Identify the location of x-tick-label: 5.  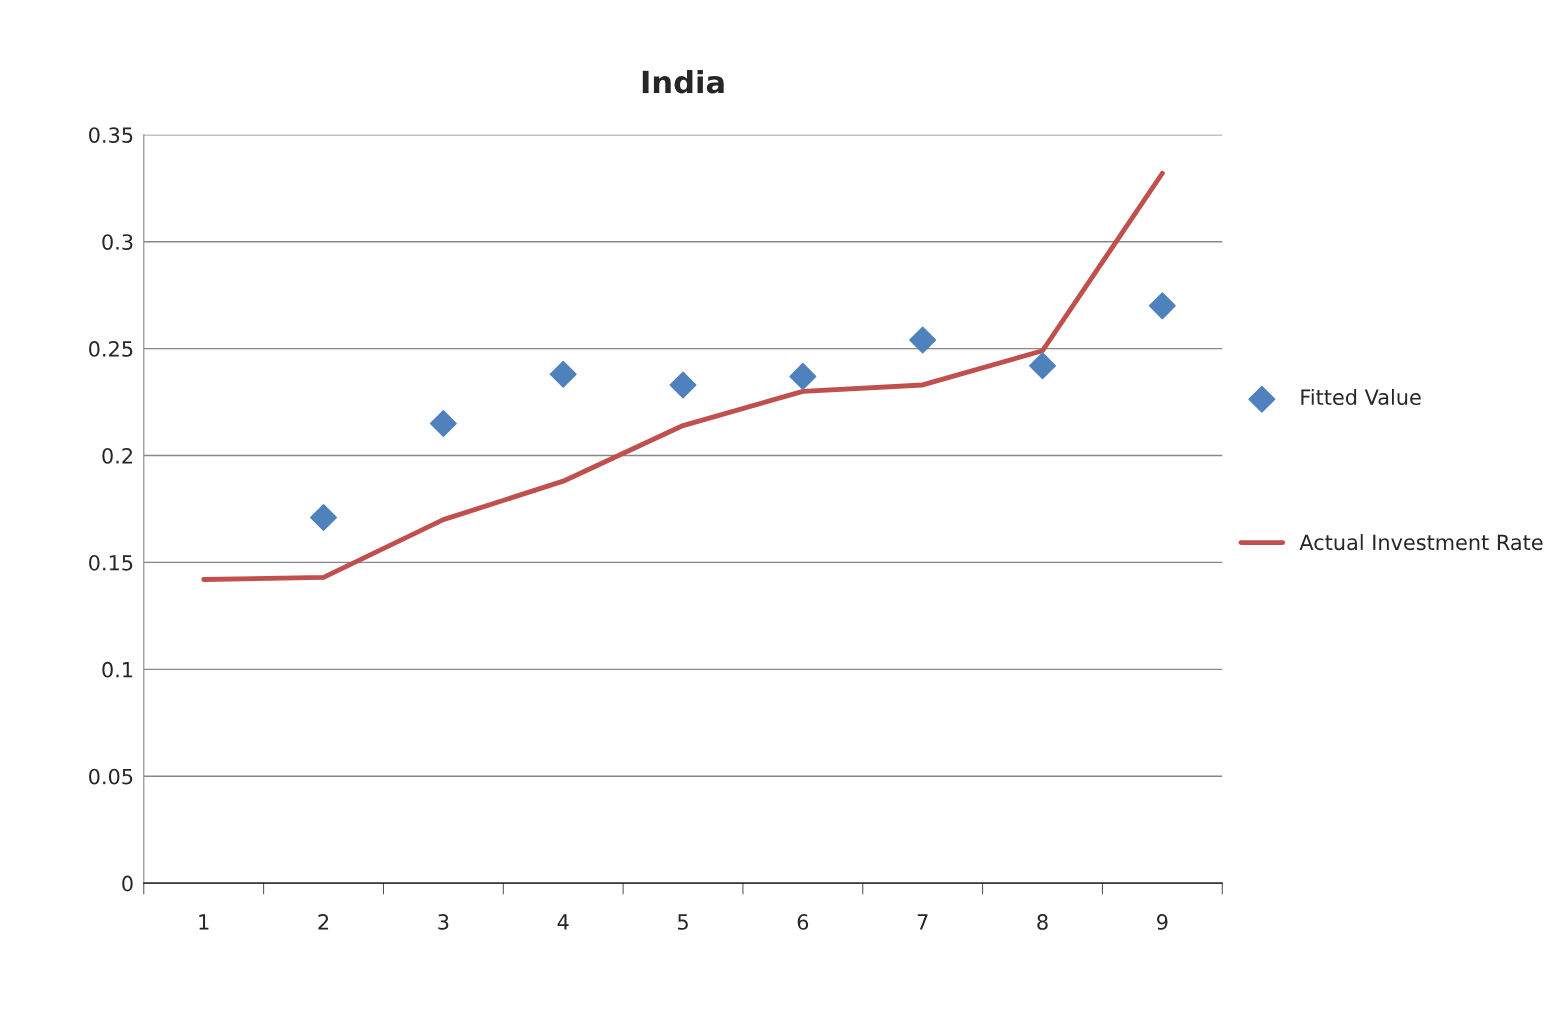
(683, 922).